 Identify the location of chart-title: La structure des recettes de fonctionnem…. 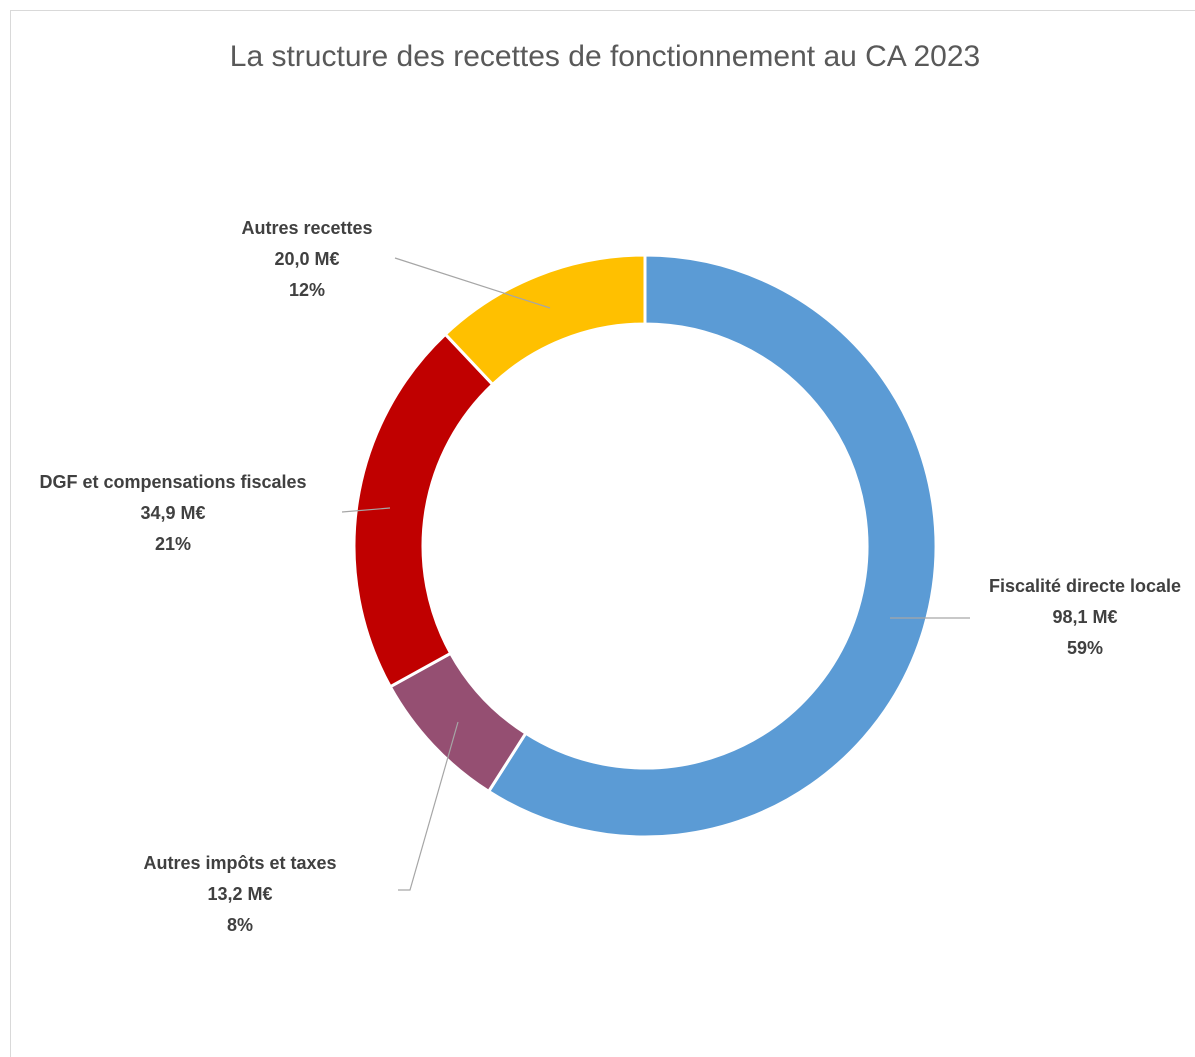
(605, 56).